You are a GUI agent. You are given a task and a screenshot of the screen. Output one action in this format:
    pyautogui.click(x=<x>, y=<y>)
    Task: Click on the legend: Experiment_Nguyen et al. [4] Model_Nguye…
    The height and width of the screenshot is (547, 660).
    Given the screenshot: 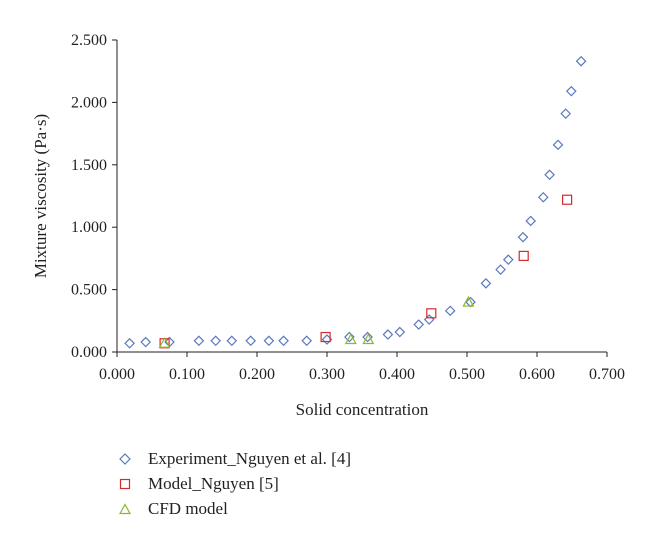 What is the action you would take?
    pyautogui.click(x=234, y=483)
    